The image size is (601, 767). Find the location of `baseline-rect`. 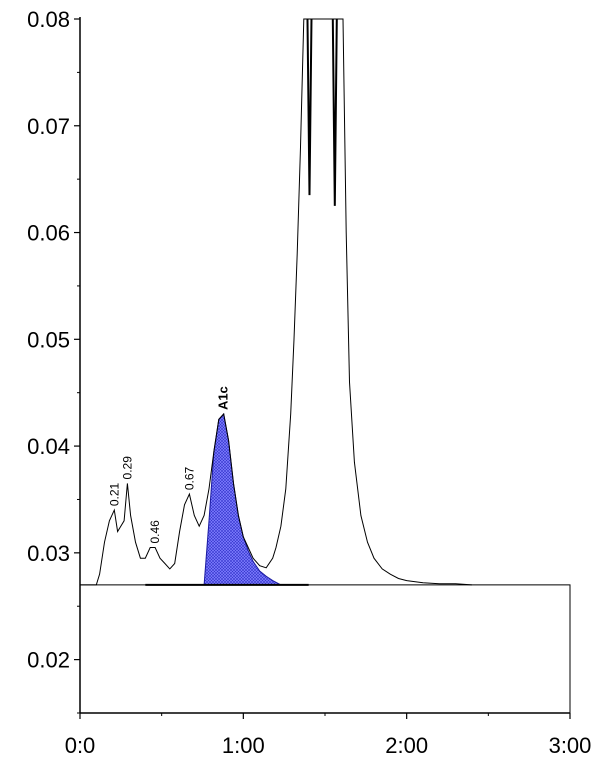

baseline-rect is located at coordinates (325, 649).